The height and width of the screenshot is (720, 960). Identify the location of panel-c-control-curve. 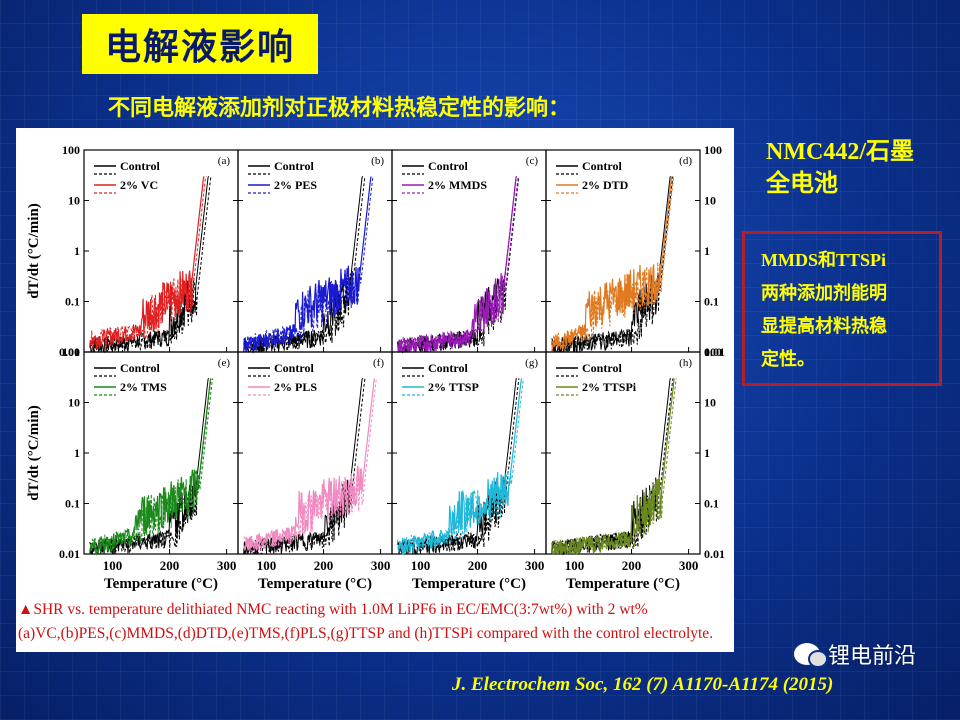
(457, 265).